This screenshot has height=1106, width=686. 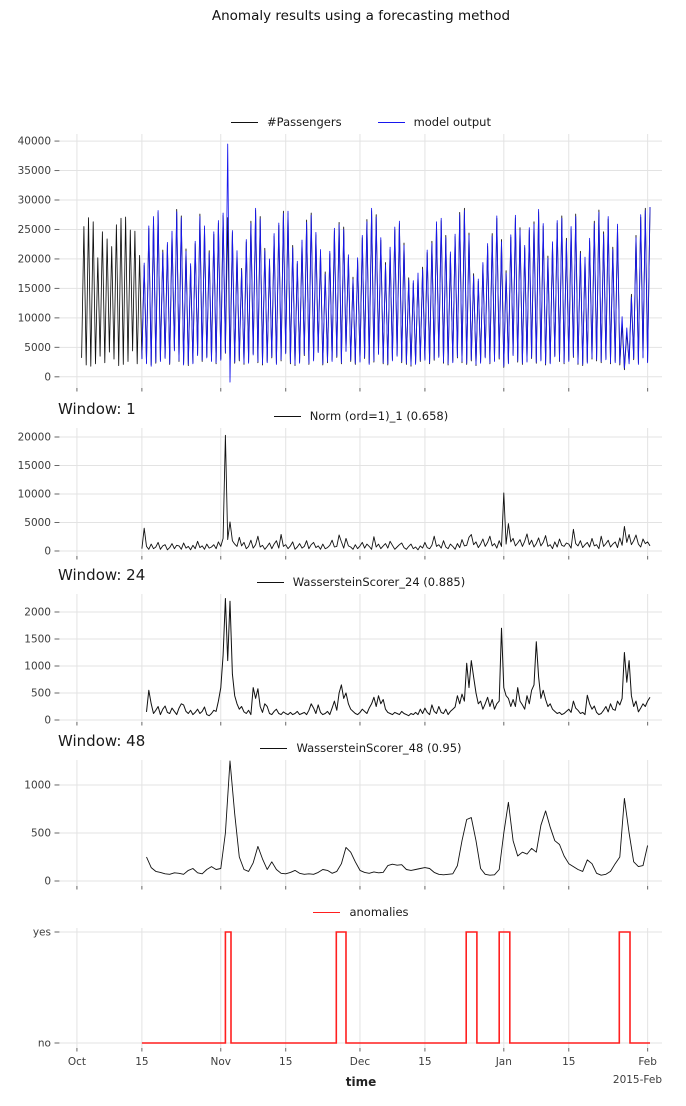 What do you see at coordinates (37, 639) in the screenshot?
I see `y-tick-label: 1500` at bounding box center [37, 639].